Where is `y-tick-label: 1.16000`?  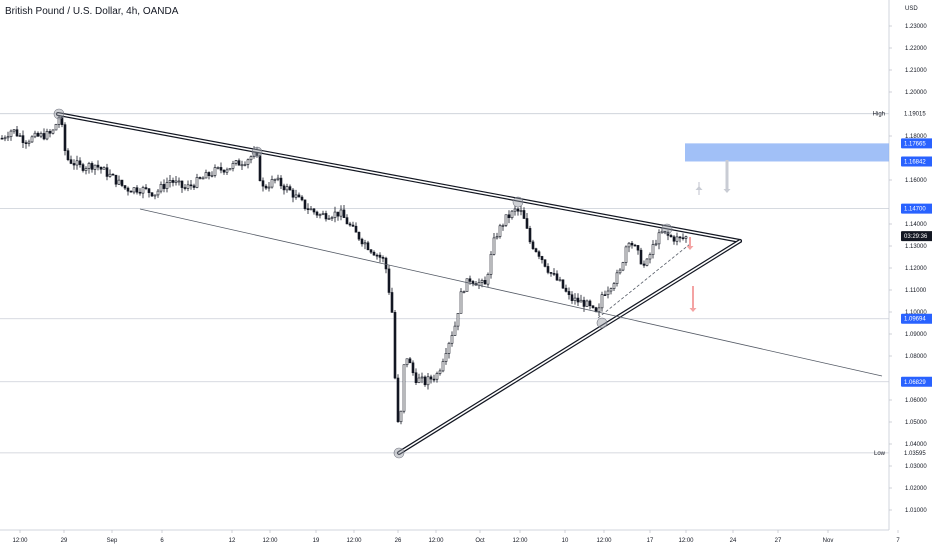 y-tick-label: 1.16000 is located at coordinates (916, 181).